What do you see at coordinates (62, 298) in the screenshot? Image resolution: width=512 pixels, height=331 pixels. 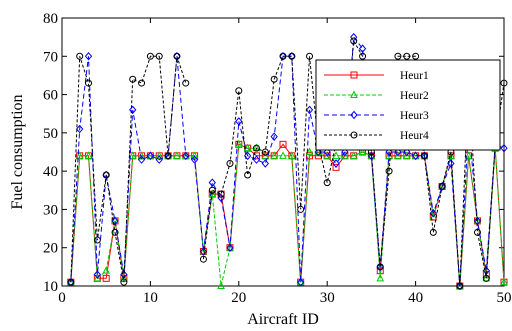 I see `x-tick-label: 0` at bounding box center [62, 298].